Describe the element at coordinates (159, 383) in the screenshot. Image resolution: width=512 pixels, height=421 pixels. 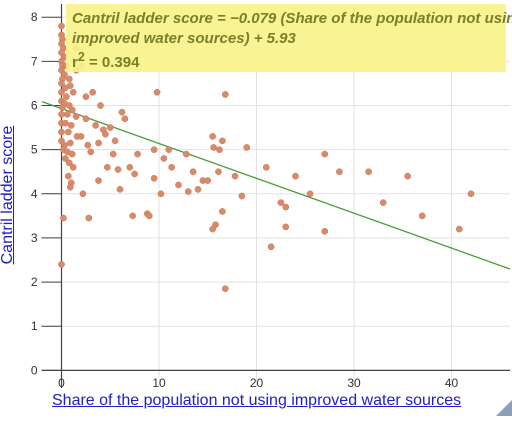
I see `x-tick-label: 10` at that location.